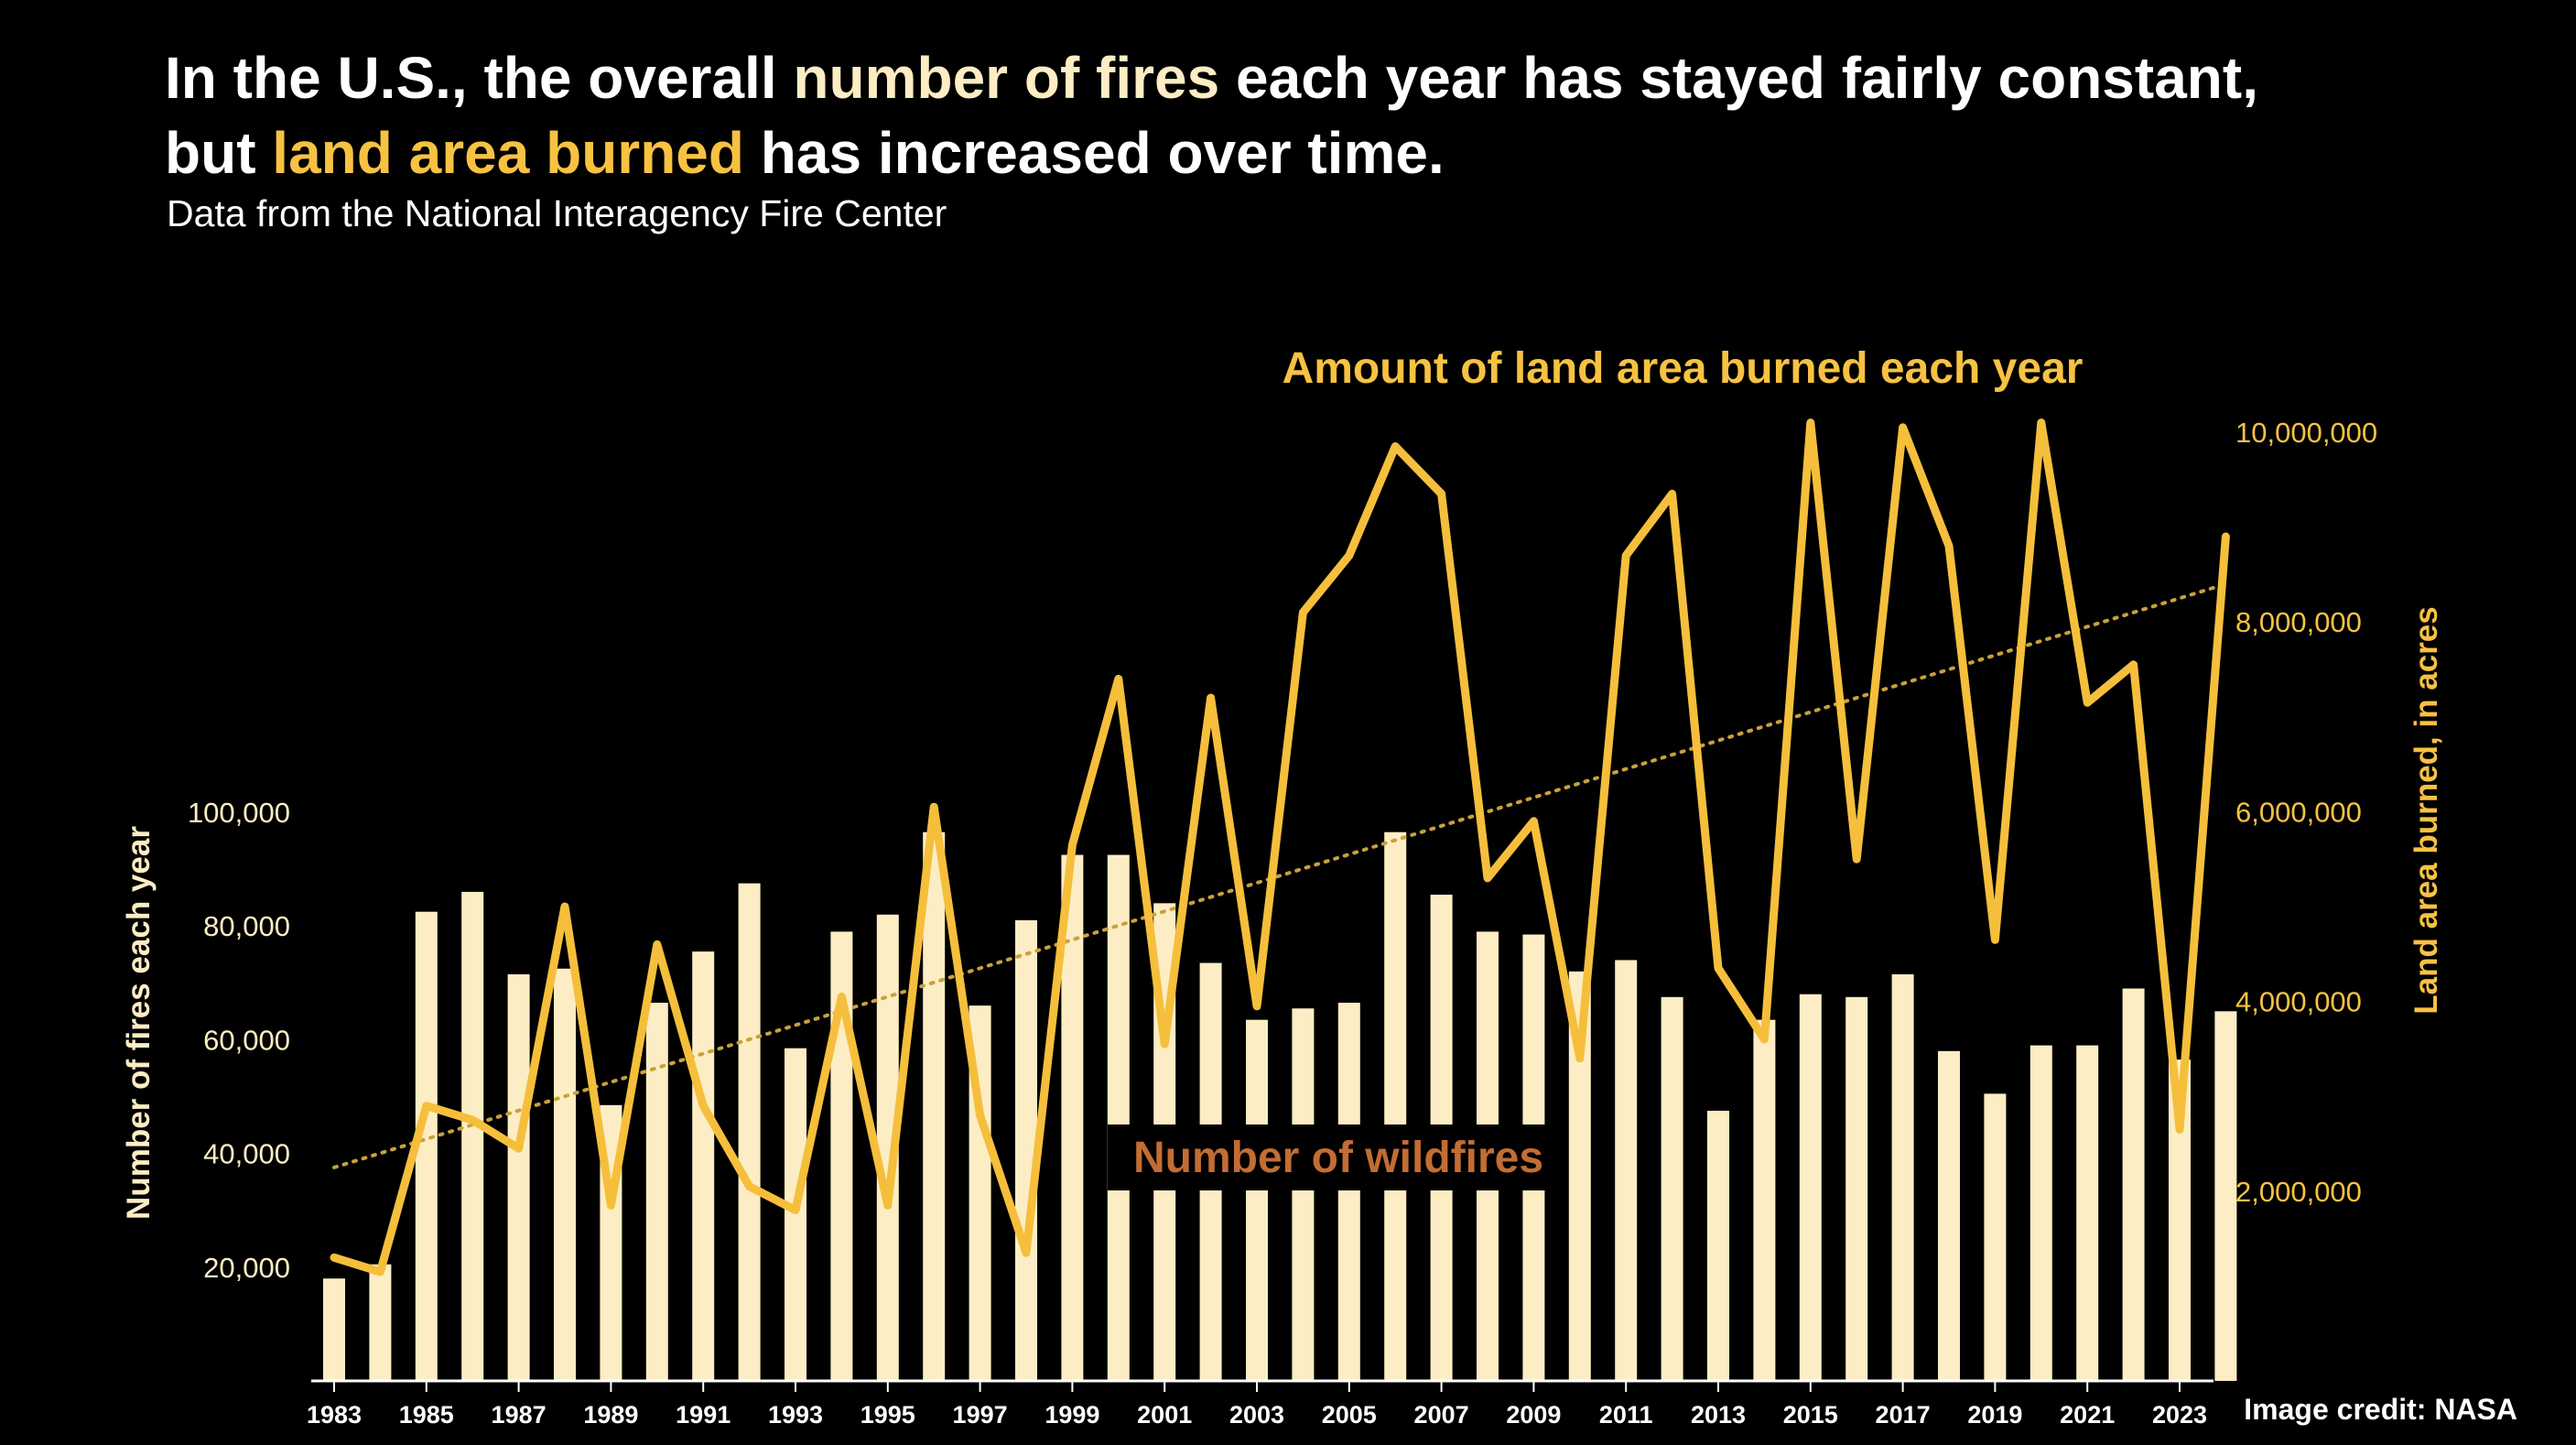  Describe the element at coordinates (1210, 698) in the screenshot. I see `line-point-2002` at that location.